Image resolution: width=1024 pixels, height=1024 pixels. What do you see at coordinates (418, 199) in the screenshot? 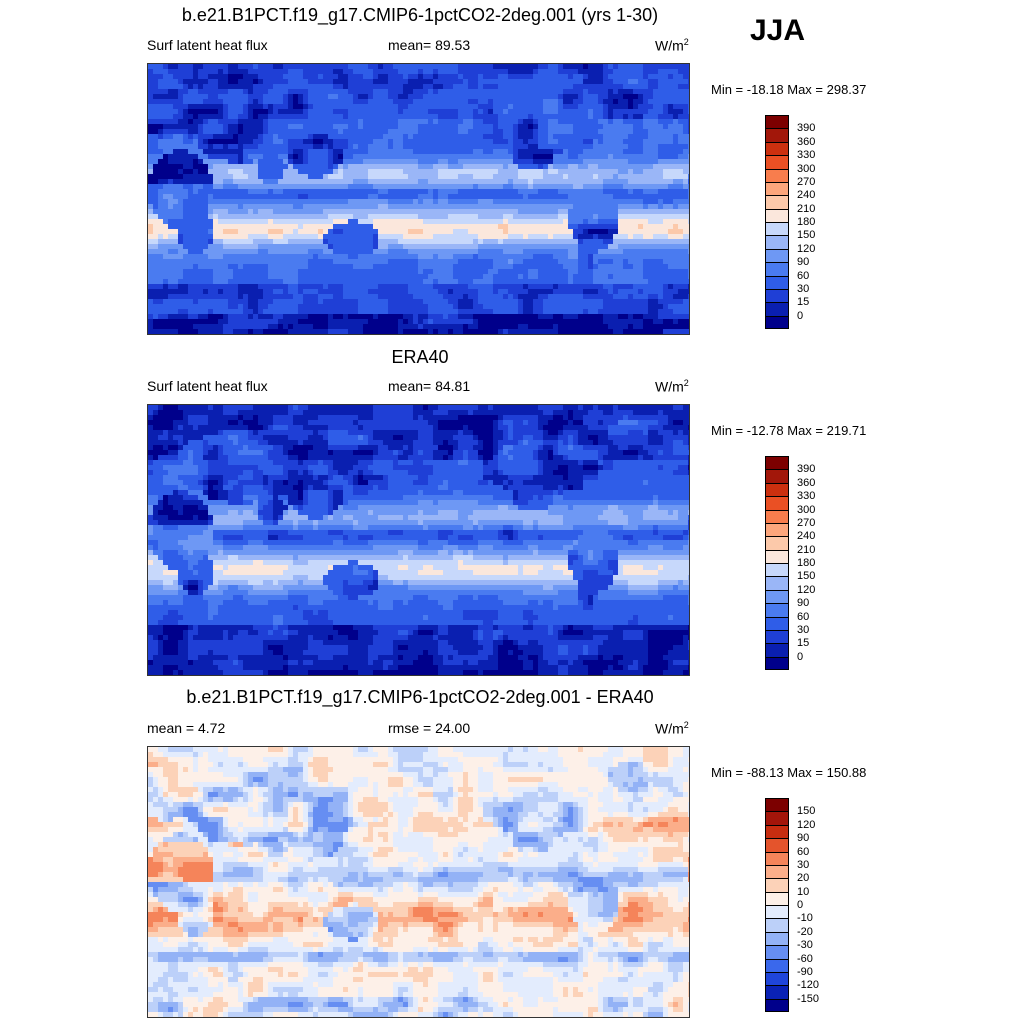
I see `panel-1-map` at bounding box center [418, 199].